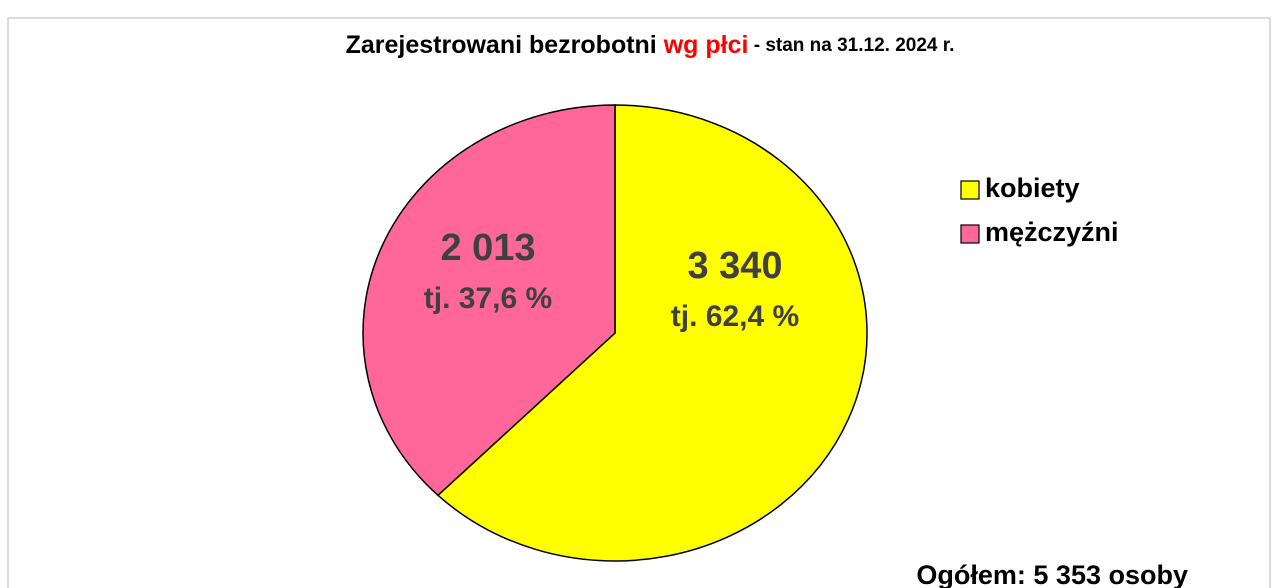 Image resolution: width=1279 pixels, height=588 pixels. I want to click on percent-label: tj. 62,4 %, so click(735, 316).